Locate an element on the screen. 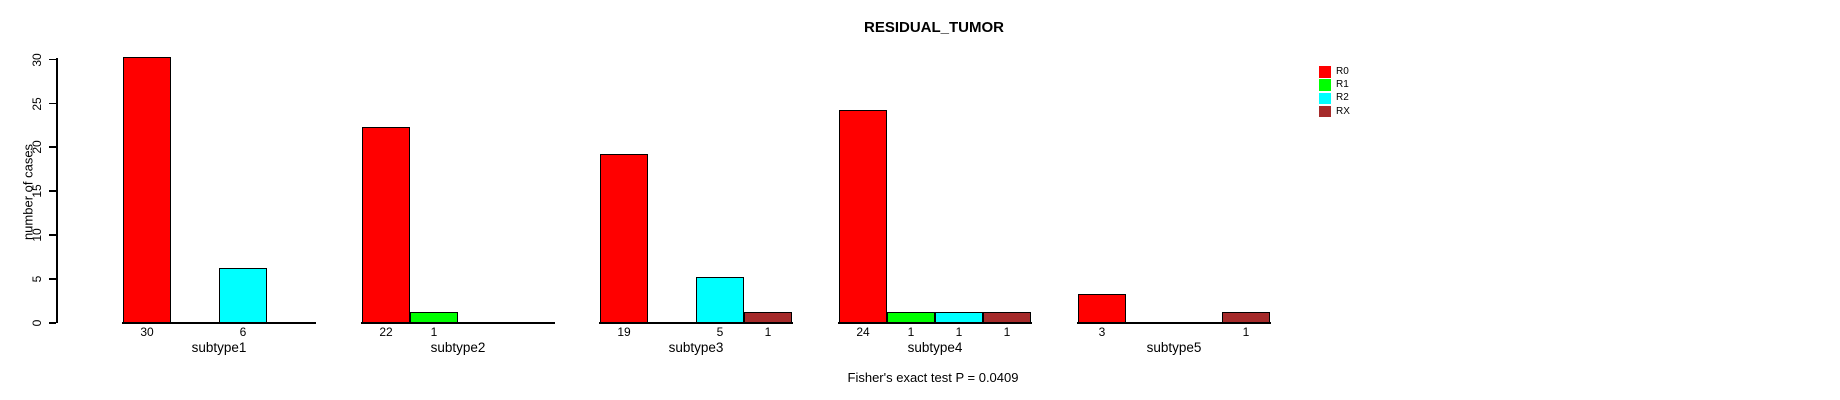 The image size is (1840, 400). legend: R0 R1 R2 RX is located at coordinates (1334, 92).